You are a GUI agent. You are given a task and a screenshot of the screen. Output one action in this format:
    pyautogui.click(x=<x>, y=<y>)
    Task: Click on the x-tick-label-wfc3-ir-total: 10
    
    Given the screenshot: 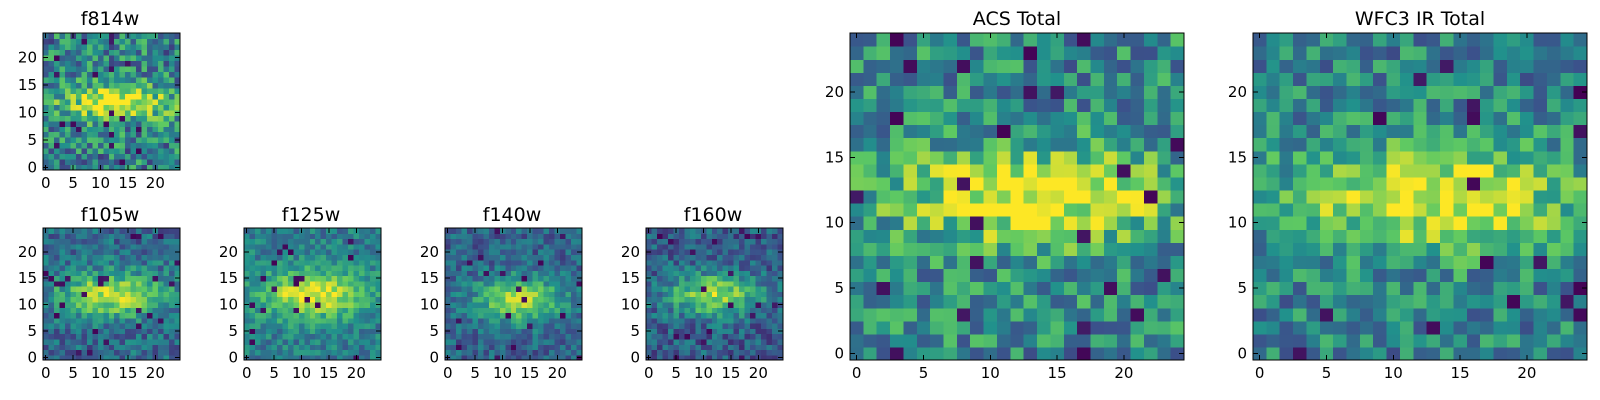 What is the action you would take?
    pyautogui.click(x=1393, y=373)
    